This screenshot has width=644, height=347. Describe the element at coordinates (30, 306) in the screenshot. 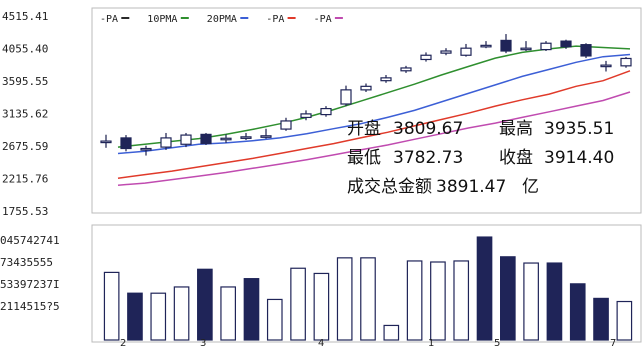

I see `volume-y-tick-label: 2114515?5` at that location.